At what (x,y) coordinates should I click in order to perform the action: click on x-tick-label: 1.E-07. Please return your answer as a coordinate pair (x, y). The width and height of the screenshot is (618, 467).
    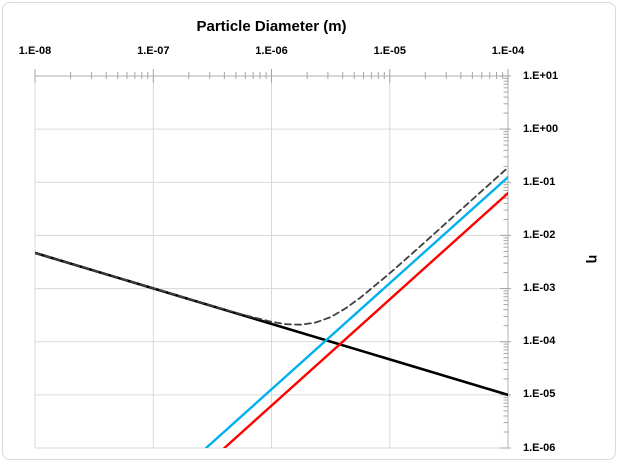
    Looking at the image, I should click on (153, 51).